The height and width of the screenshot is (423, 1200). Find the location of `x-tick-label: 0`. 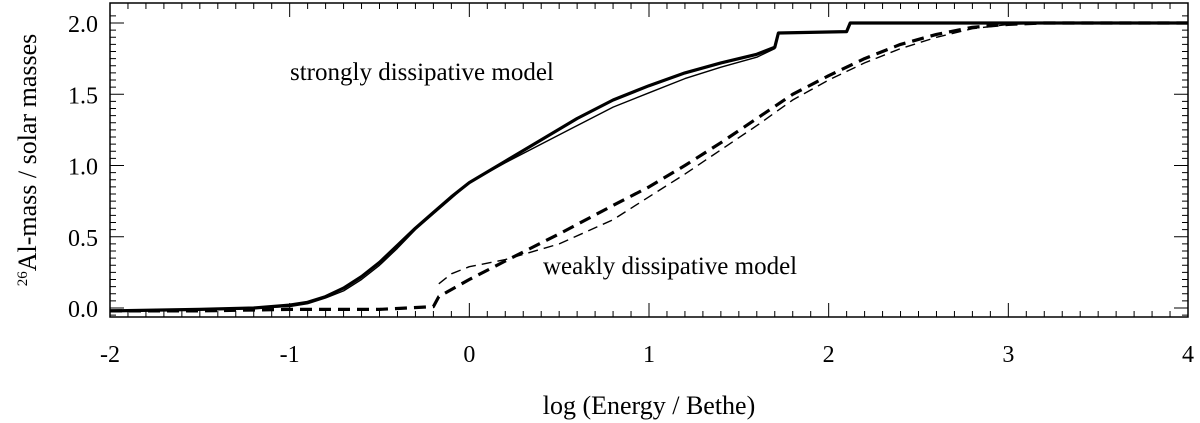

x-tick-label: 0 is located at coordinates (469, 355).